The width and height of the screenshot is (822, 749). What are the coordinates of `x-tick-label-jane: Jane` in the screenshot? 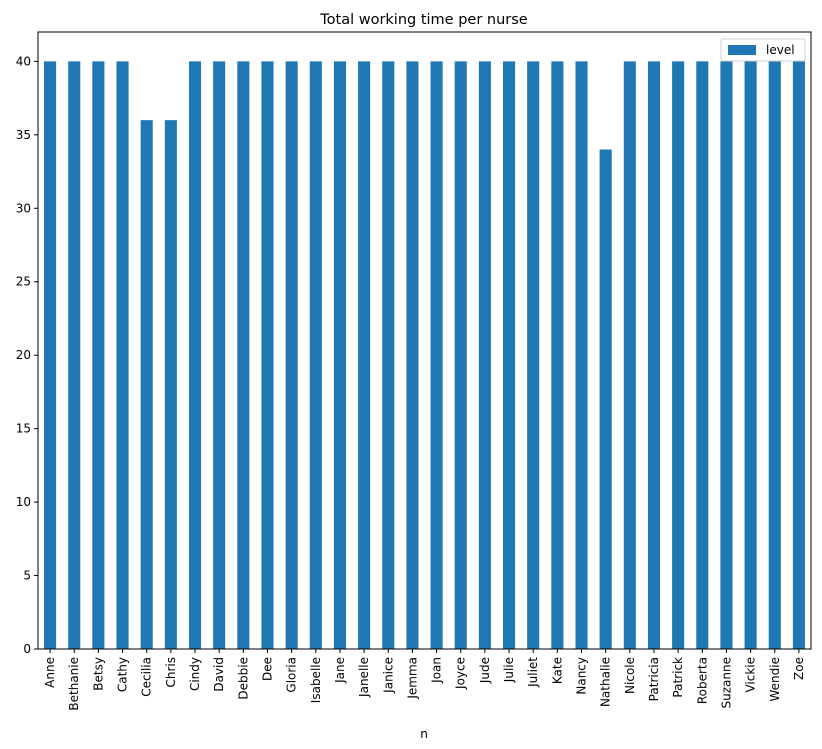 It's located at (340, 670).